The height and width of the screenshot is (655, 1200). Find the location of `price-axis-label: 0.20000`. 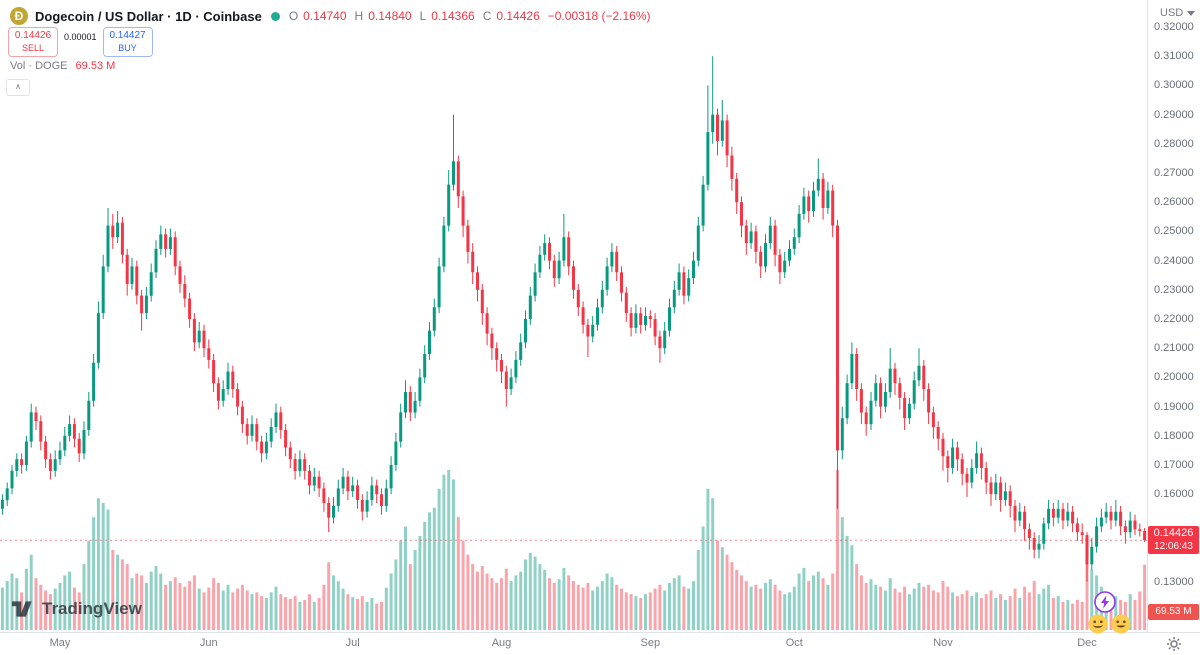

price-axis-label: 0.20000 is located at coordinates (1174, 377).